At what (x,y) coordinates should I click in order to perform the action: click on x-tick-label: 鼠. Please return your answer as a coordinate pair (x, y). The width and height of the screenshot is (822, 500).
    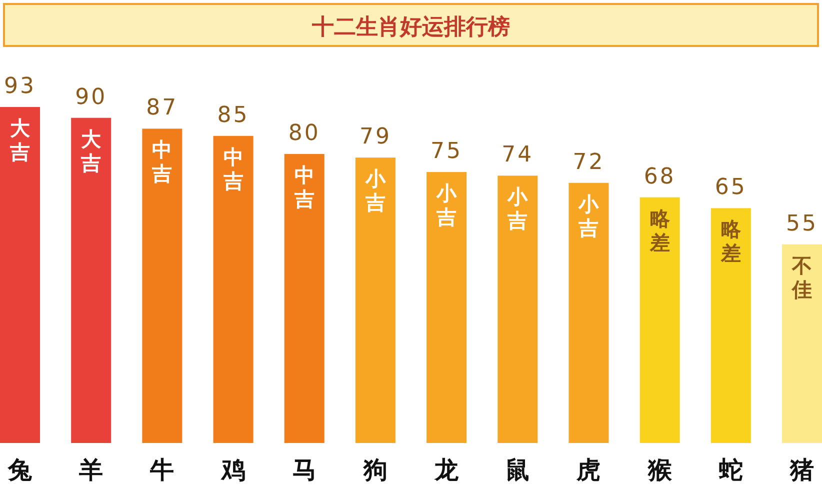
    Looking at the image, I should click on (518, 470).